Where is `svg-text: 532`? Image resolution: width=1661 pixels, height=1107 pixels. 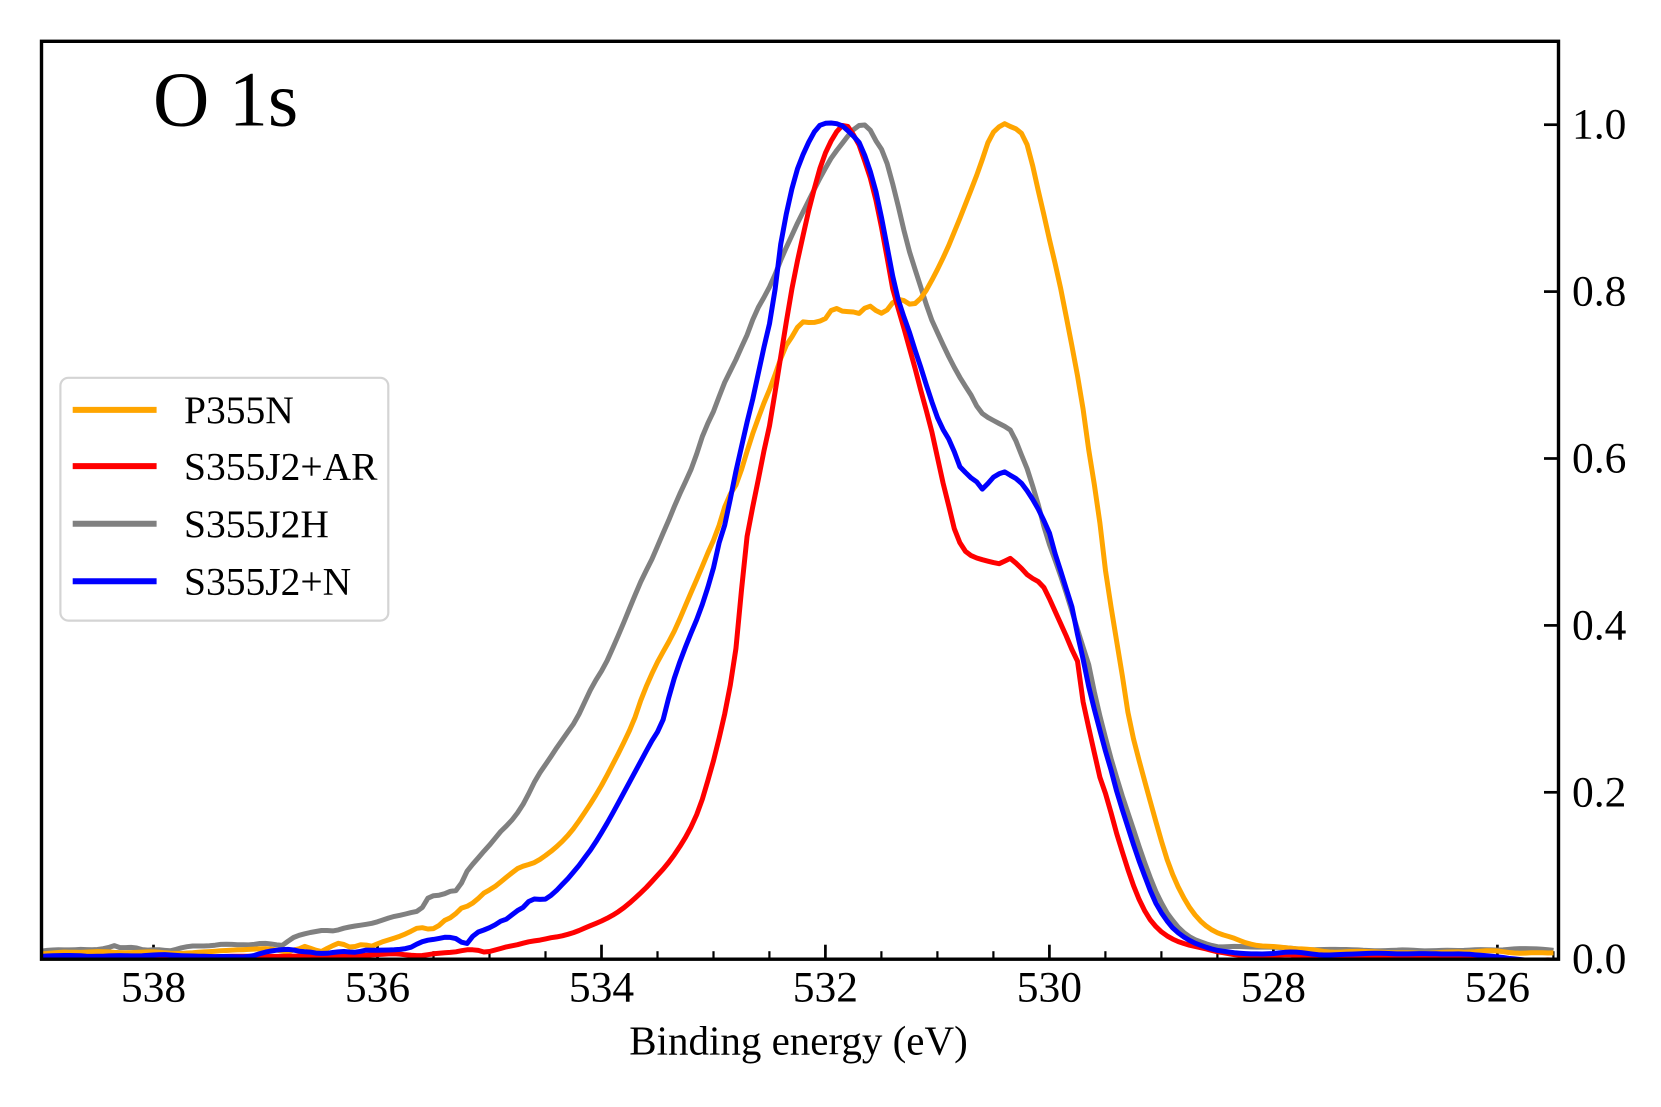
svg-text: 532 is located at coordinates (825, 988).